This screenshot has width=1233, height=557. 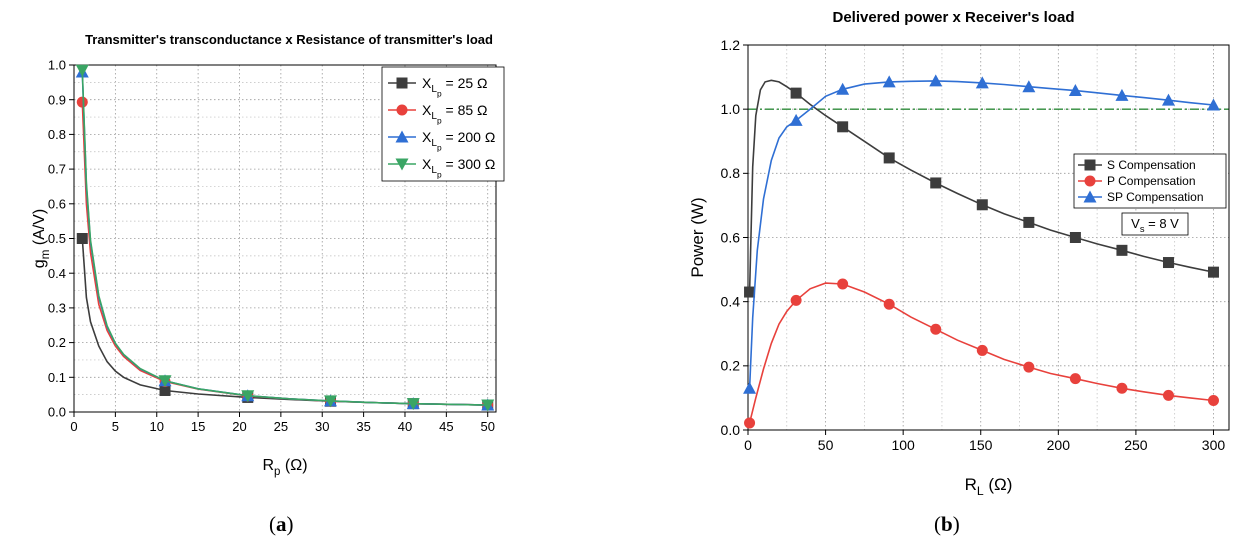 I want to click on y-tick-label: 0.3, so click(x=57, y=307).